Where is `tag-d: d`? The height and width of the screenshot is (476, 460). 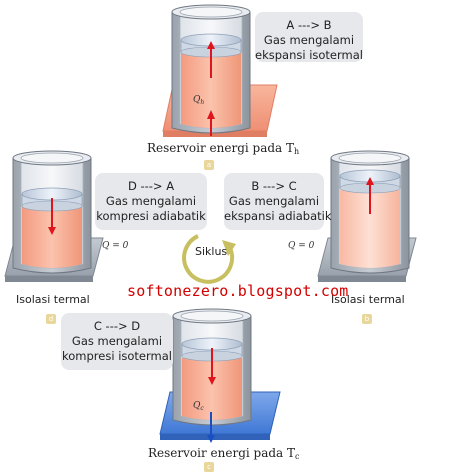 tag-d: d is located at coordinates (51, 319).